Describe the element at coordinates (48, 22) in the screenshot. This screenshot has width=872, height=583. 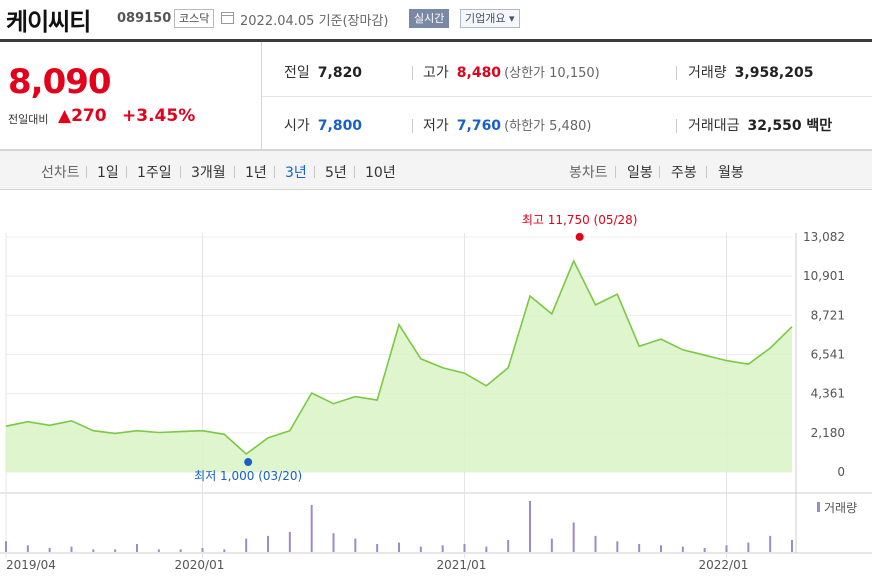
I see `stock-name: 케이씨티` at that location.